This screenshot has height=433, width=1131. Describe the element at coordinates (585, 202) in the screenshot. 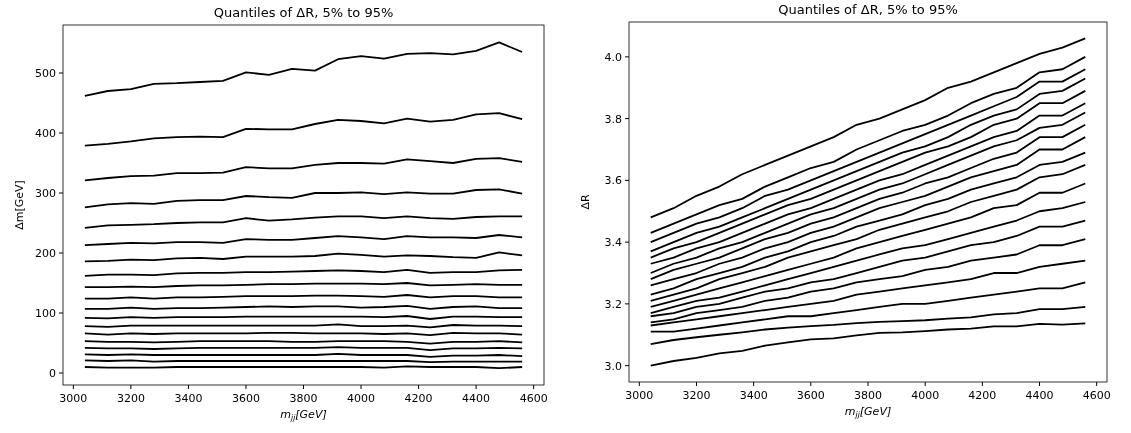

I see `y-axis-title: ΔR` at that location.